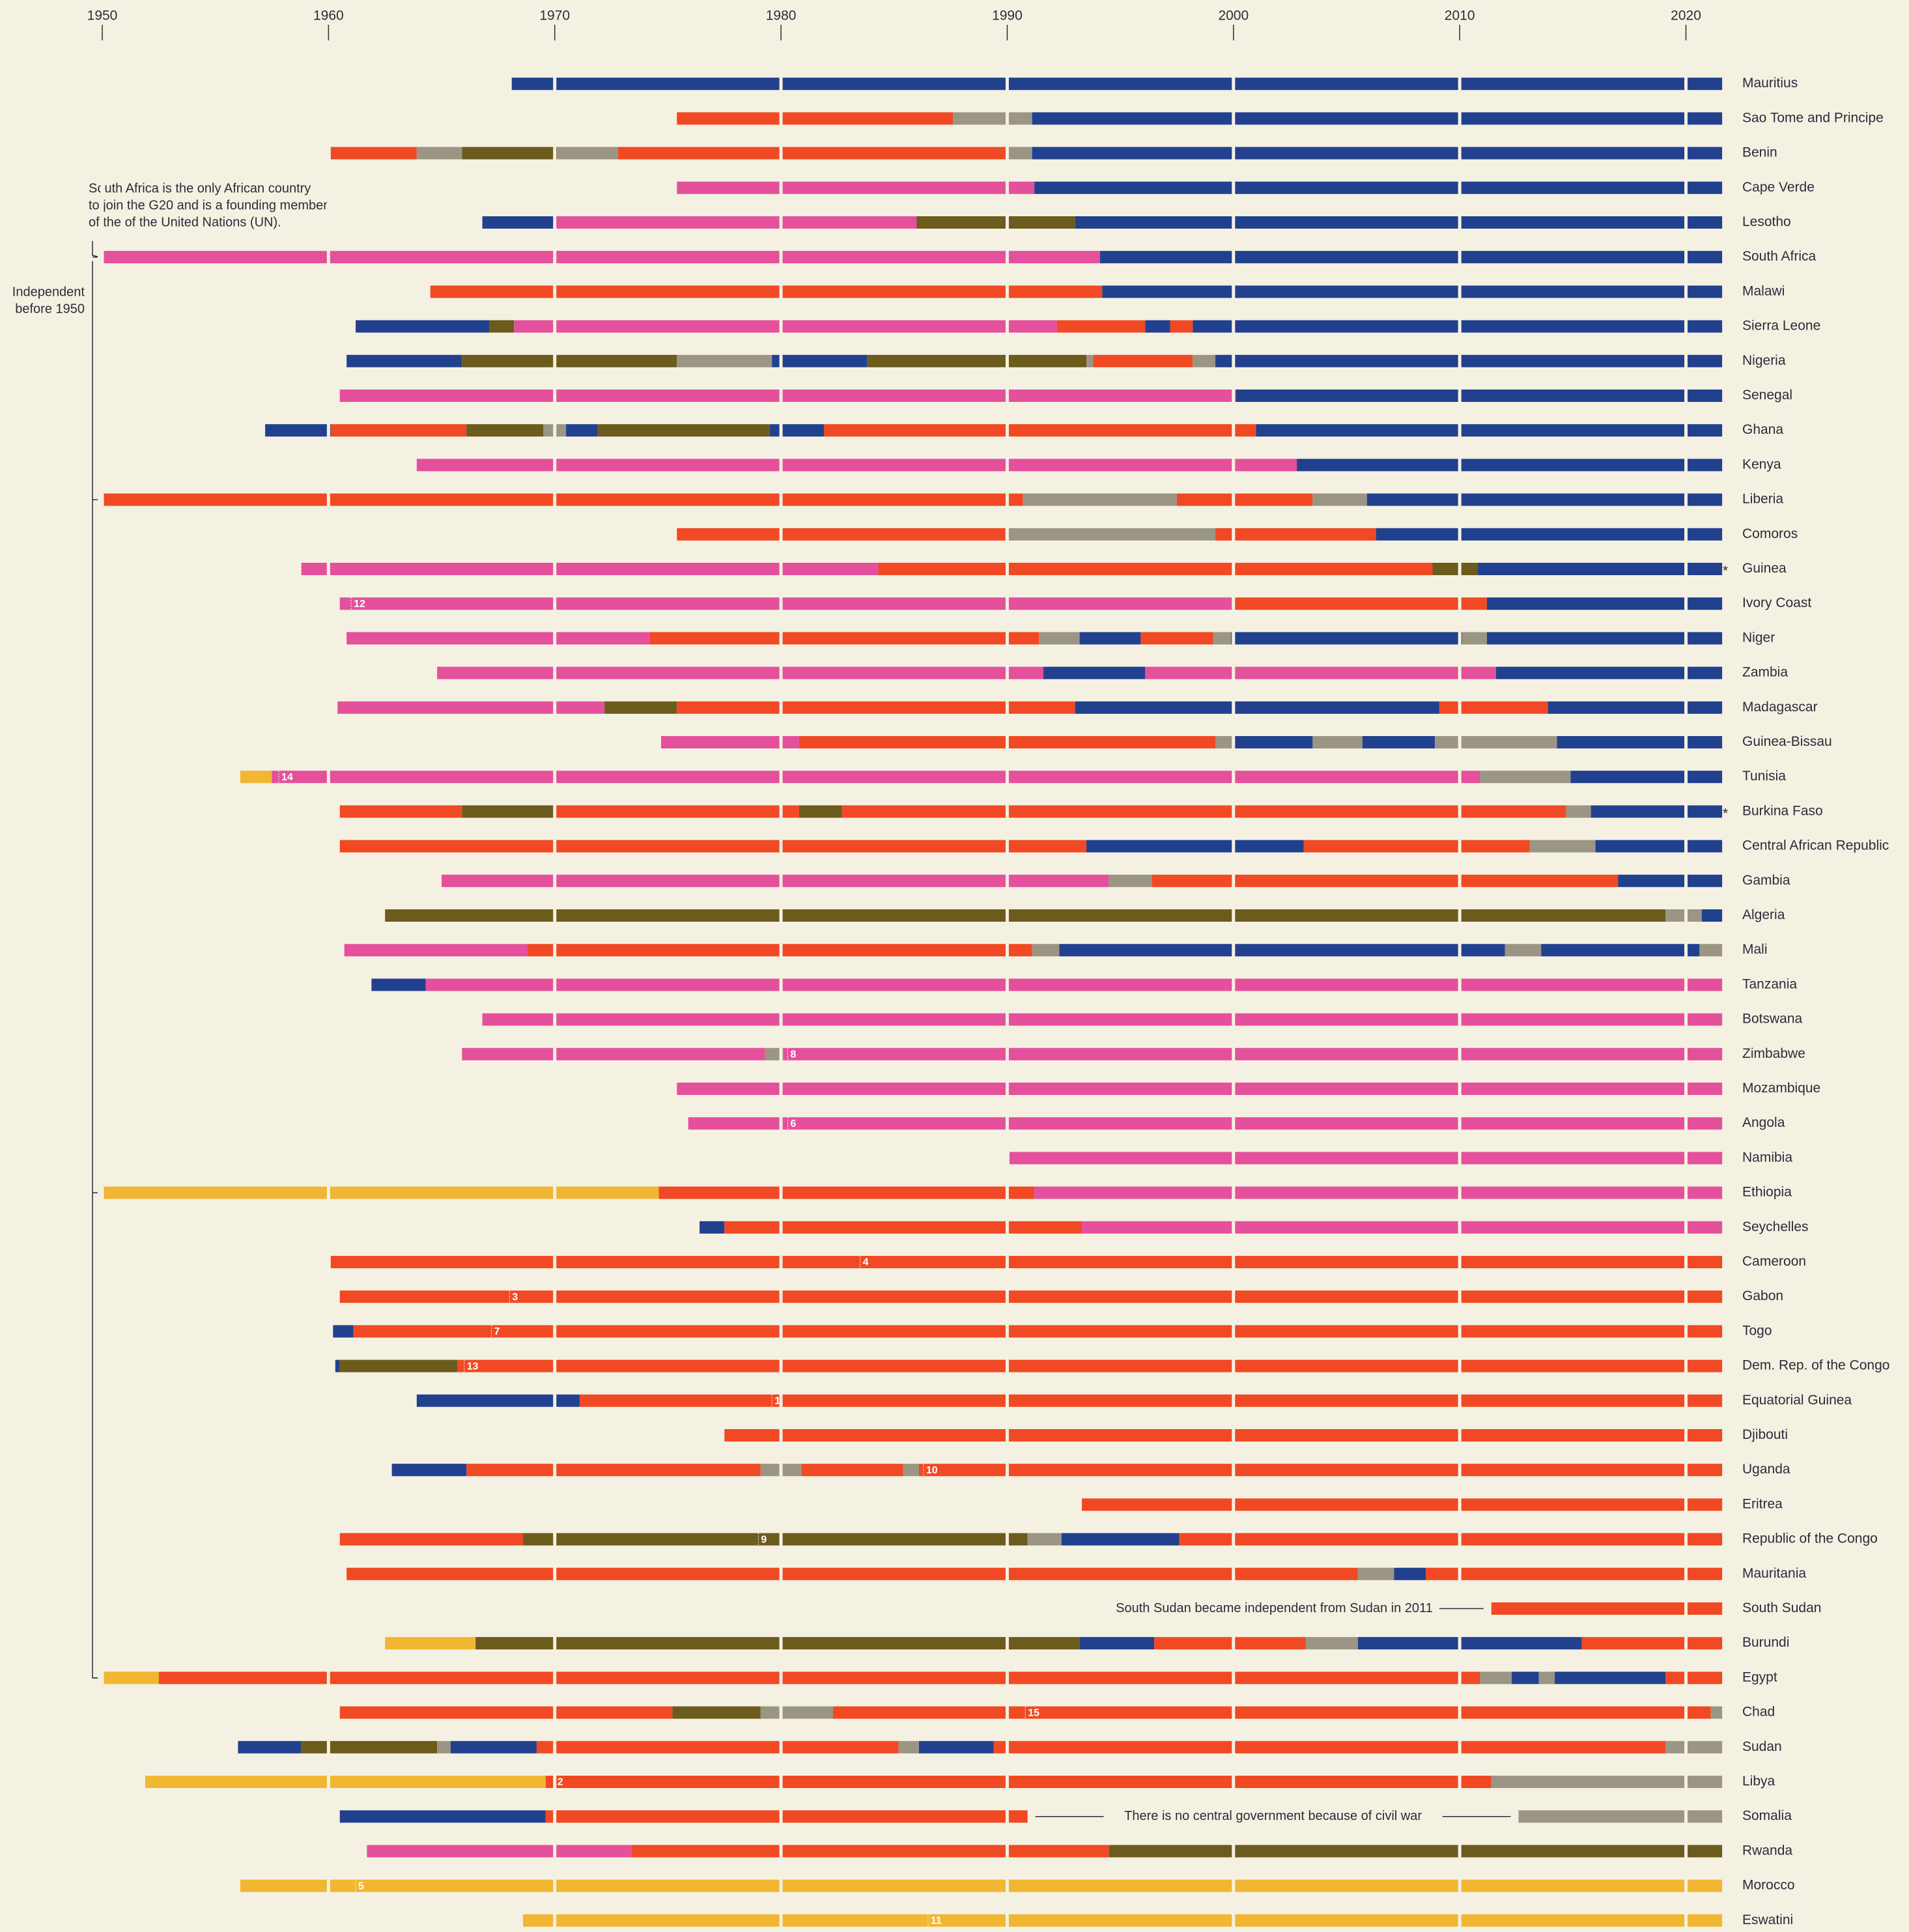 This screenshot has width=1909, height=1932. I want to click on bar-label: 2, so click(560, 1783).